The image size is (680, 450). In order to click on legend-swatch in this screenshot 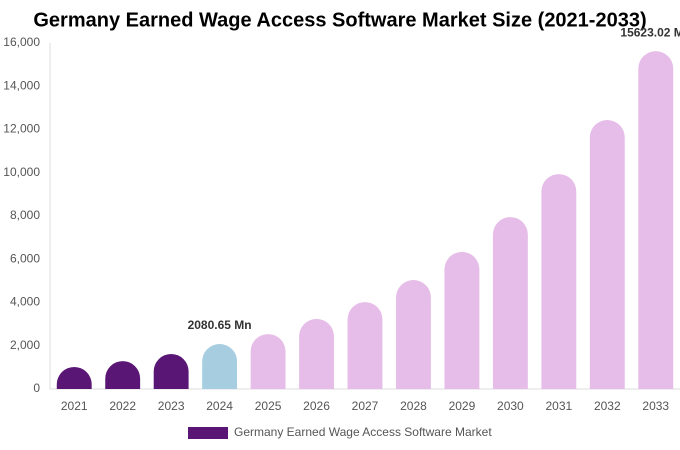, I will do `click(208, 433)`.